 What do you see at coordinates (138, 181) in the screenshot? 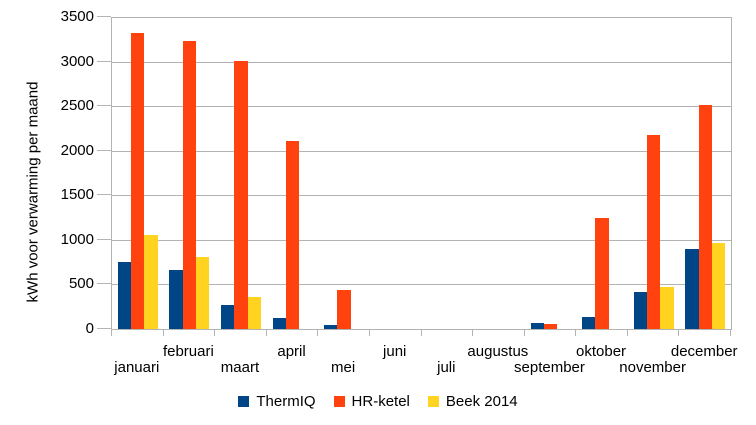
I see `bar-hr-ketel-januari` at bounding box center [138, 181].